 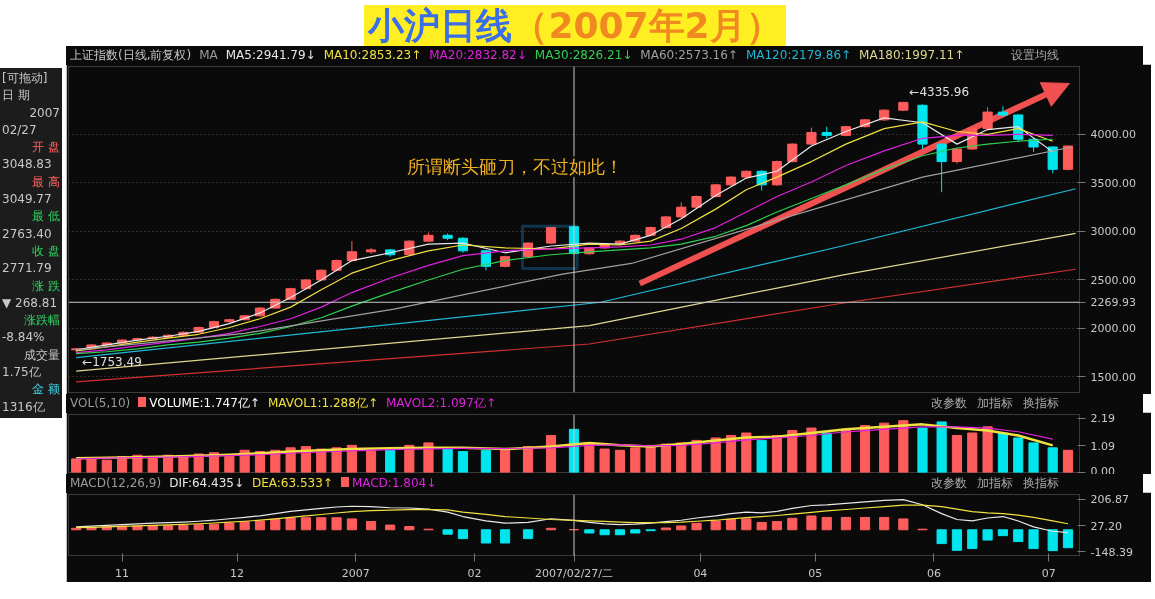 What do you see at coordinates (574, 573) in the screenshot?
I see `ref-line-label: 2007/02/27/二` at bounding box center [574, 573].